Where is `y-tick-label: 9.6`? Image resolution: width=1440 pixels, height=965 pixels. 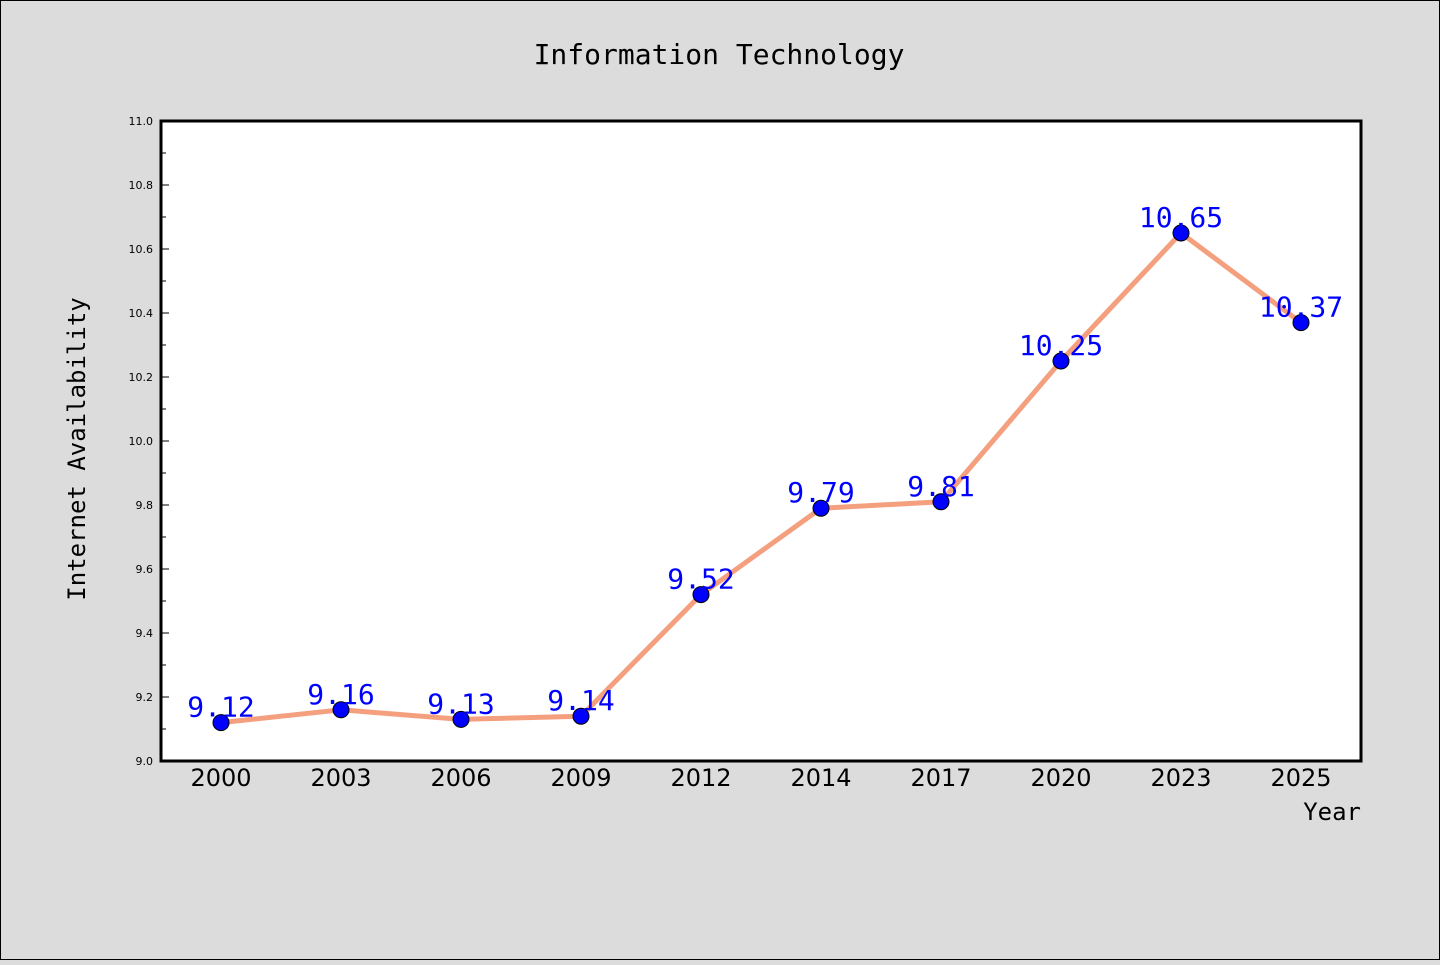 y-tick-label: 9.6 is located at coordinates (145, 569).